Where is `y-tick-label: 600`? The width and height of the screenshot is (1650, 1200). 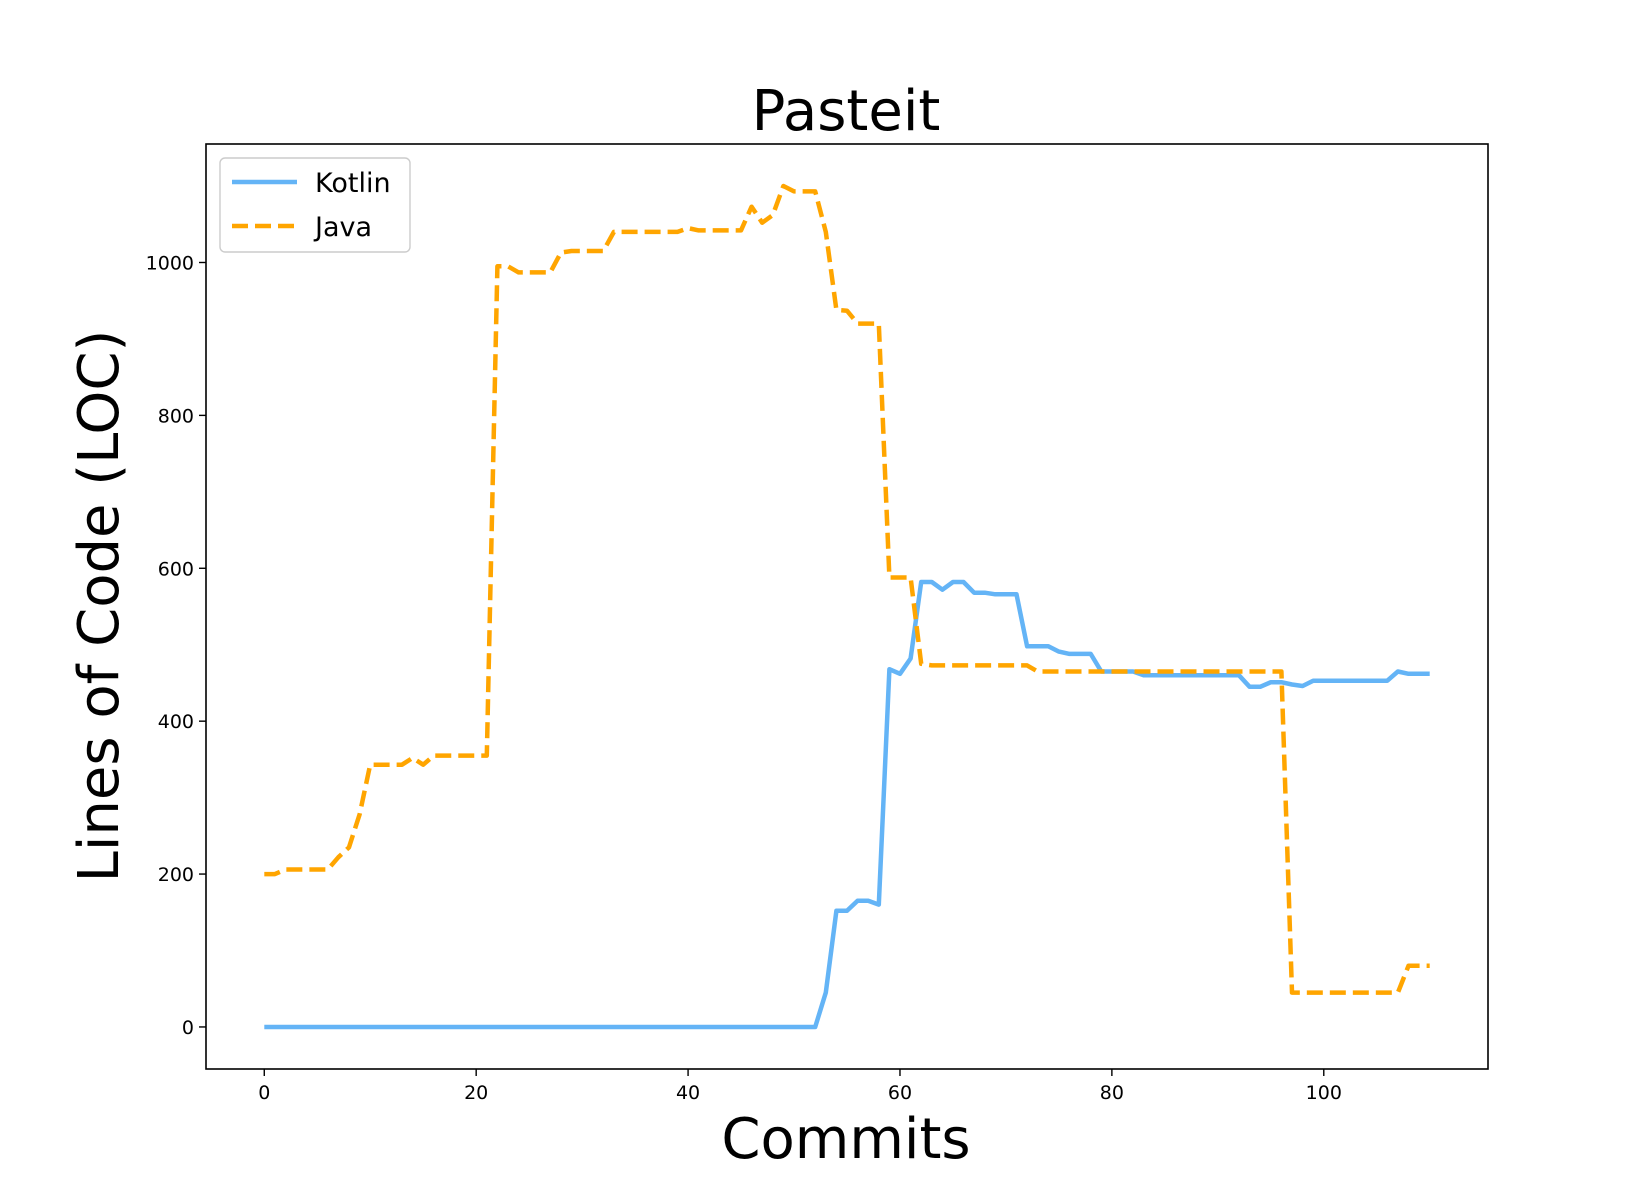 y-tick-label: 600 is located at coordinates (176, 569).